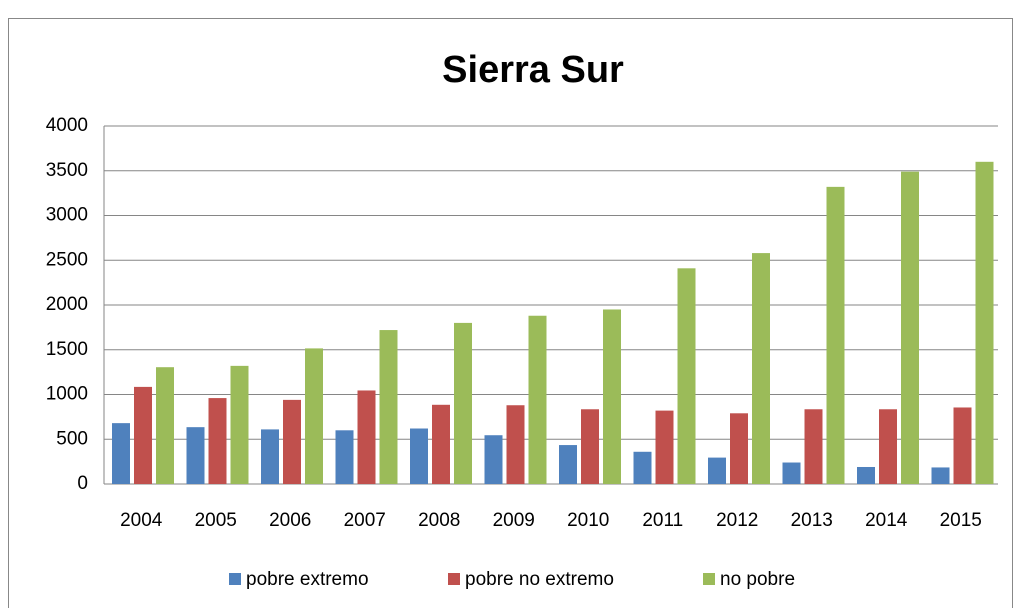  What do you see at coordinates (307, 579) in the screenshot?
I see `legend-label: pobre extremo` at bounding box center [307, 579].